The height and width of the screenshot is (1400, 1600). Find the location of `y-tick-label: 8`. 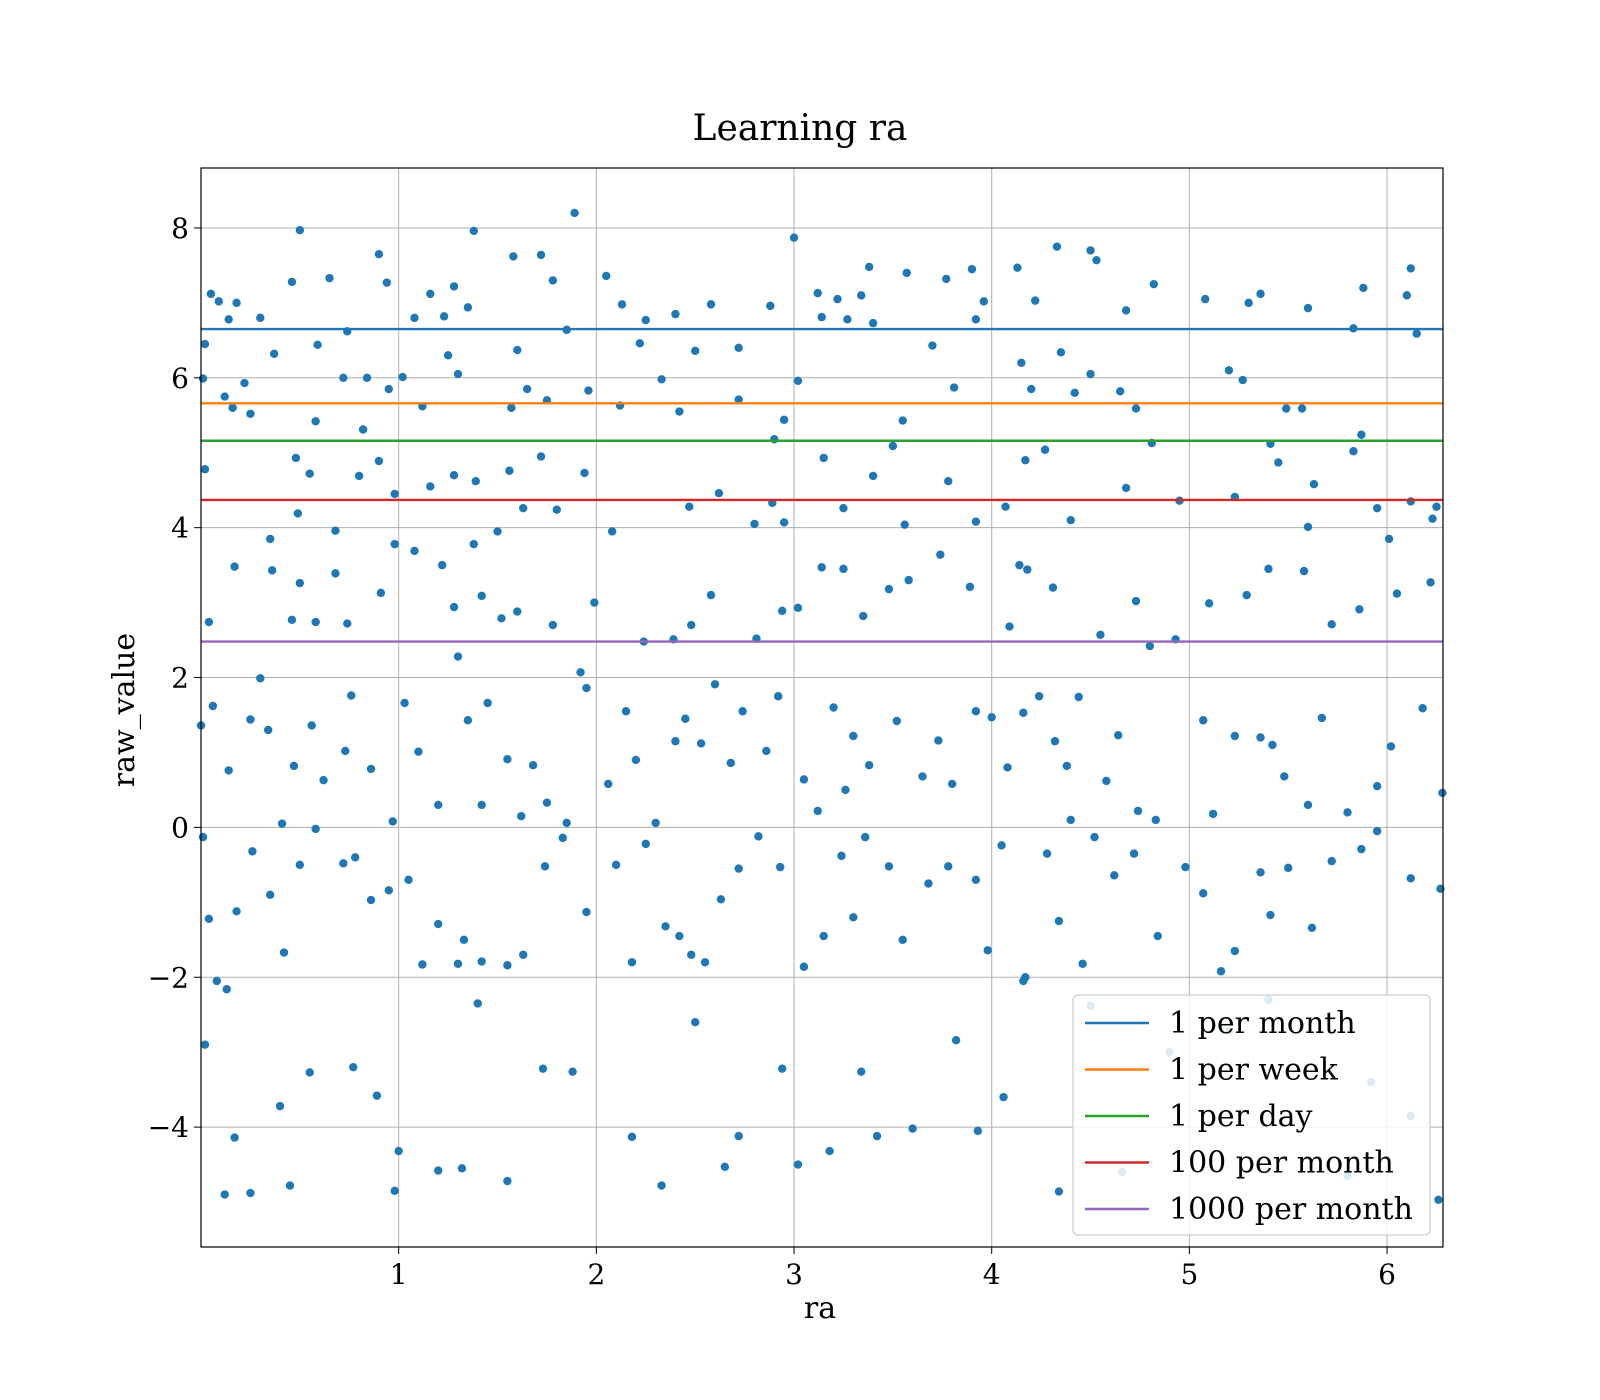

y-tick-label: 8 is located at coordinates (180, 228).